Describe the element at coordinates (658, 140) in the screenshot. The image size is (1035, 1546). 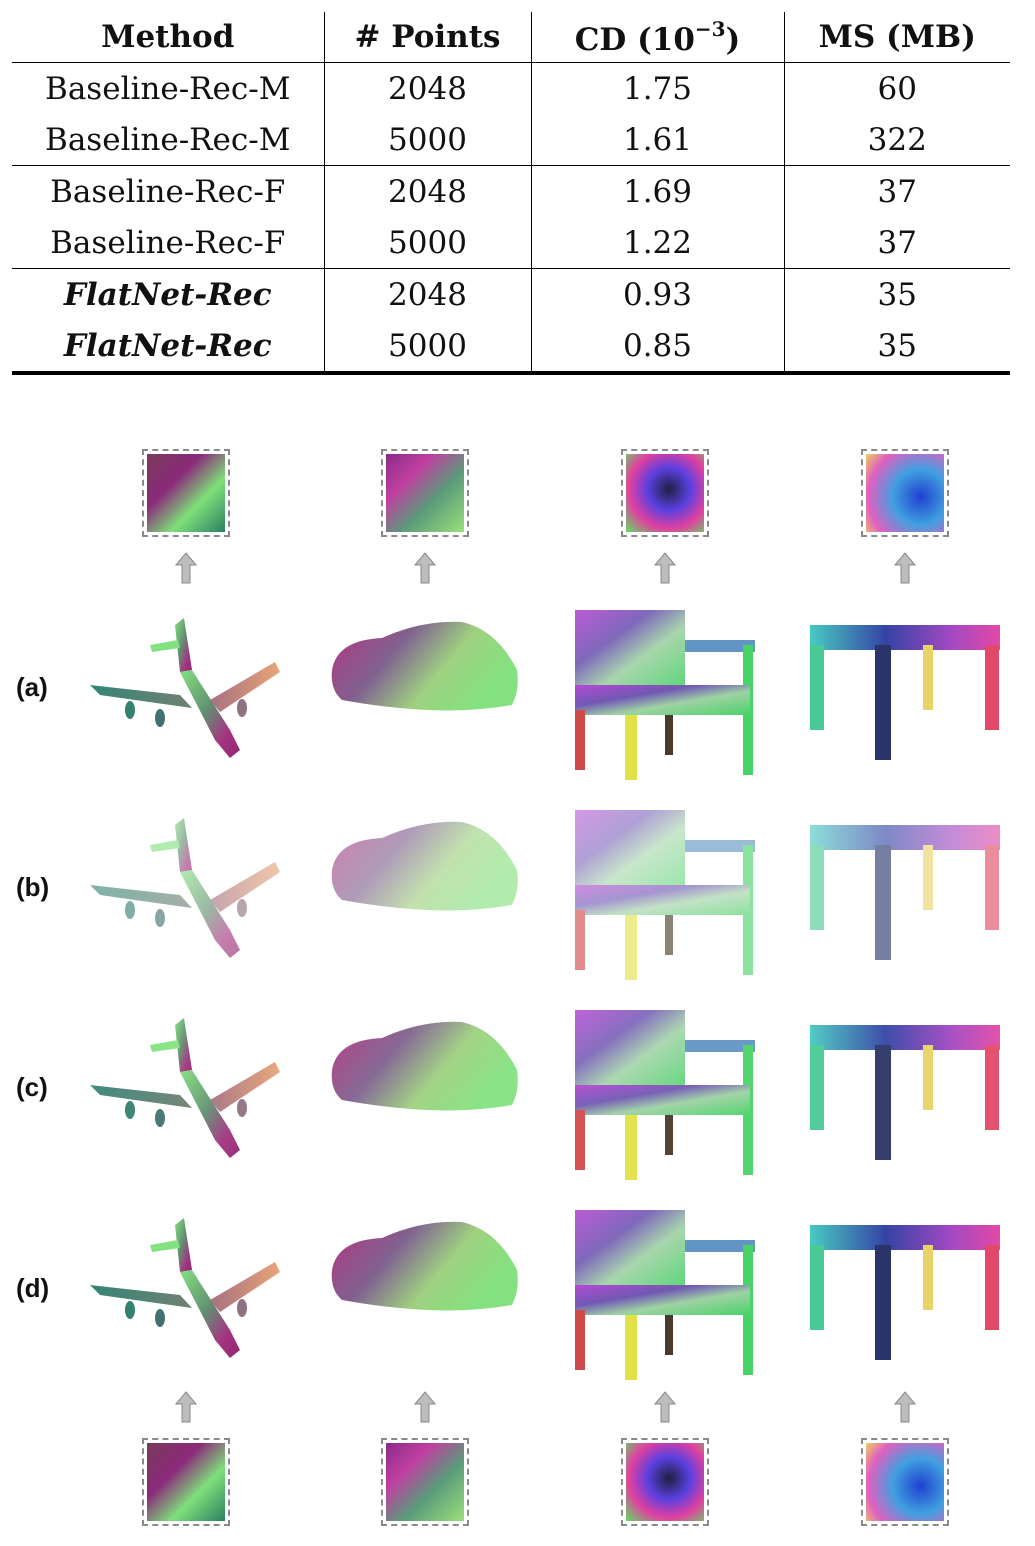
I see `cell-cd: 1.61` at that location.